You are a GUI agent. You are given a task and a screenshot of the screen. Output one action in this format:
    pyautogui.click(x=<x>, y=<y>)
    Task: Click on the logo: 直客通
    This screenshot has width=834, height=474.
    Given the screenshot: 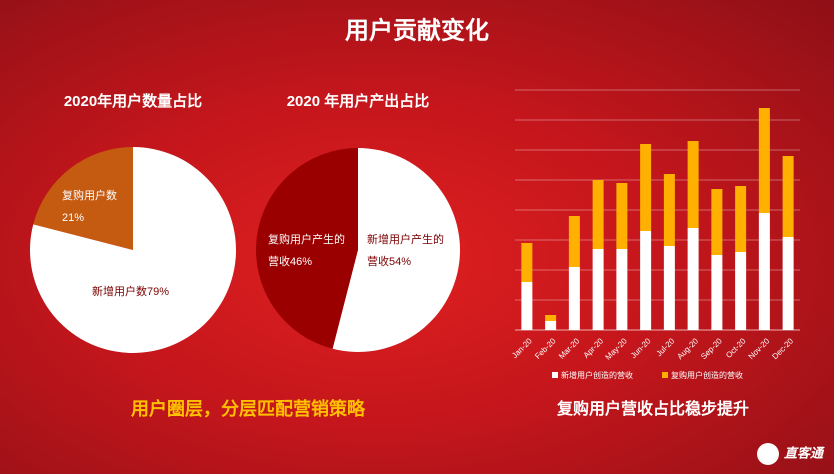 What is the action you would take?
    pyautogui.click(x=804, y=452)
    